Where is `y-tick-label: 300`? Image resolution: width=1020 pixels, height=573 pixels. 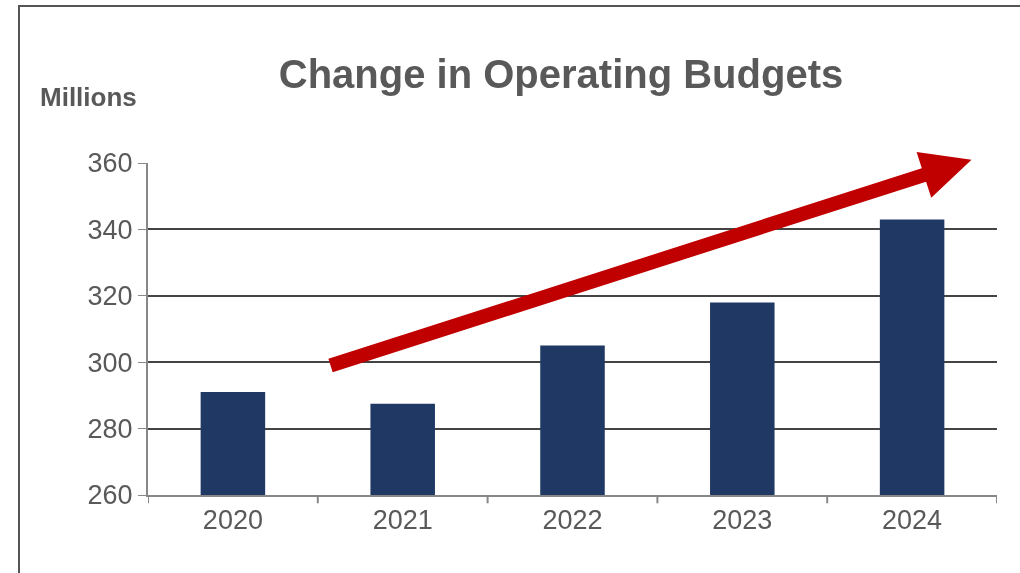 y-tick-label: 300 is located at coordinates (110, 362).